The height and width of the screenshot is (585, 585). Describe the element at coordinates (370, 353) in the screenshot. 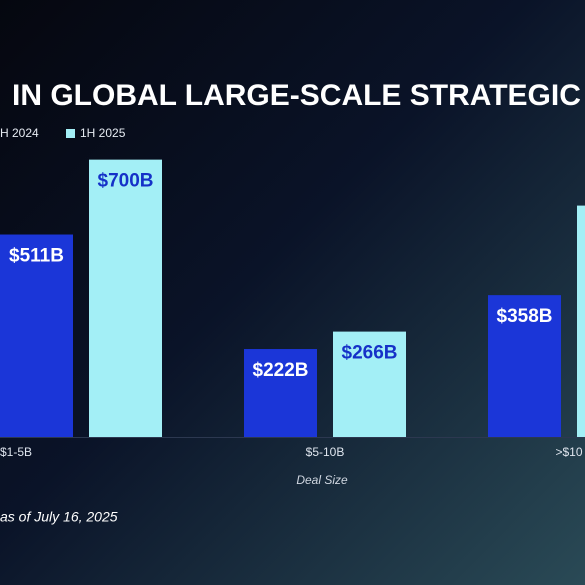

I see `value-label: $266B` at that location.